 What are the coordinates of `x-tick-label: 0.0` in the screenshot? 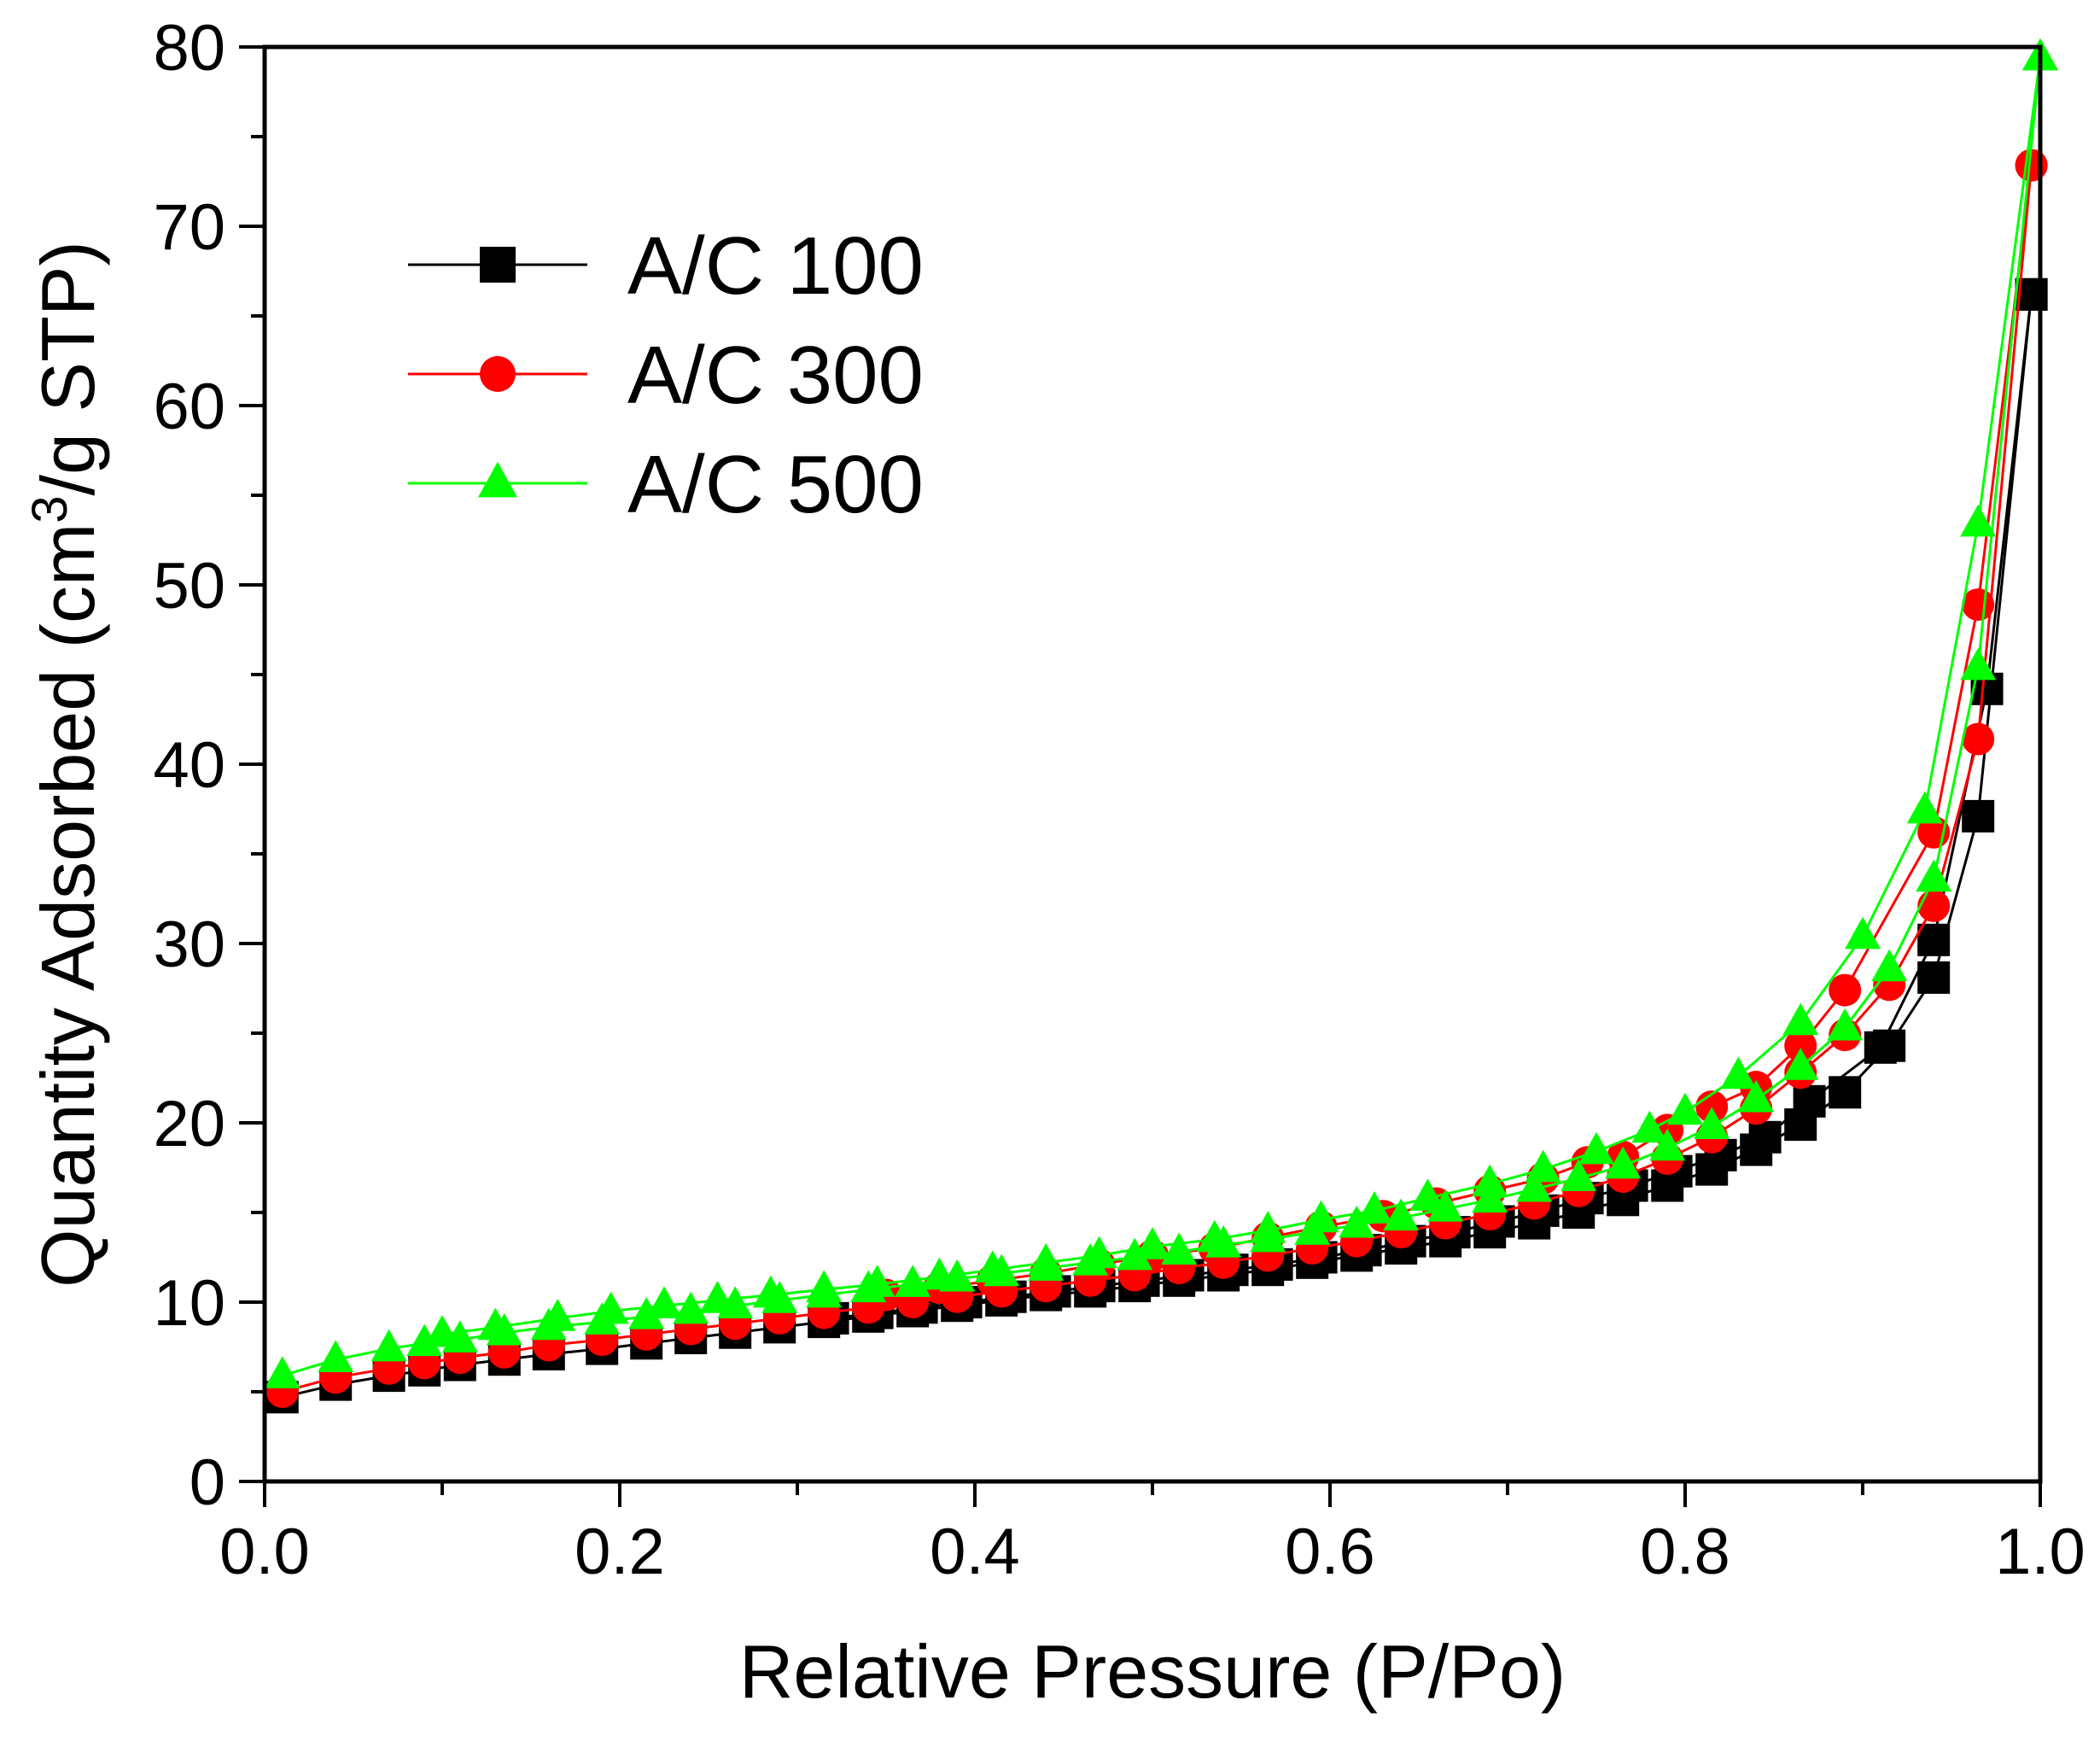 It's located at (264, 1552).